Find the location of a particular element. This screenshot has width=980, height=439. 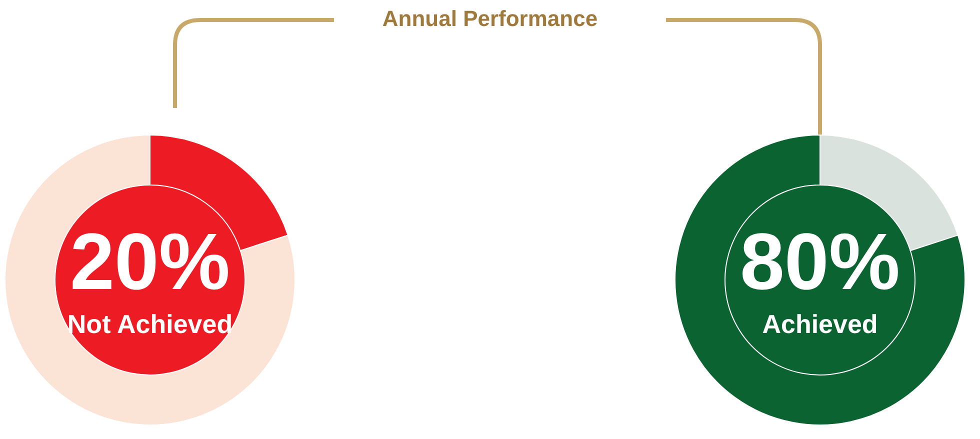

text: Annual Performance is located at coordinates (490, 19).